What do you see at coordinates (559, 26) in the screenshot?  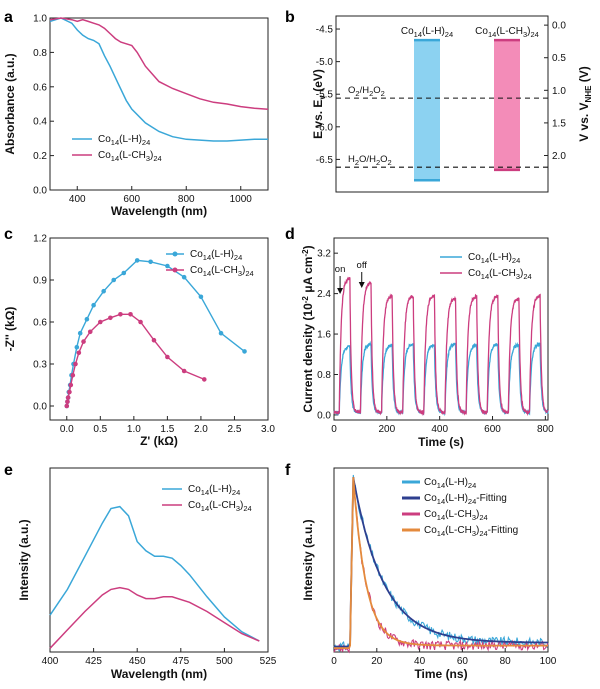 I see `b-ytick-right-label: 0.0` at bounding box center [559, 26].